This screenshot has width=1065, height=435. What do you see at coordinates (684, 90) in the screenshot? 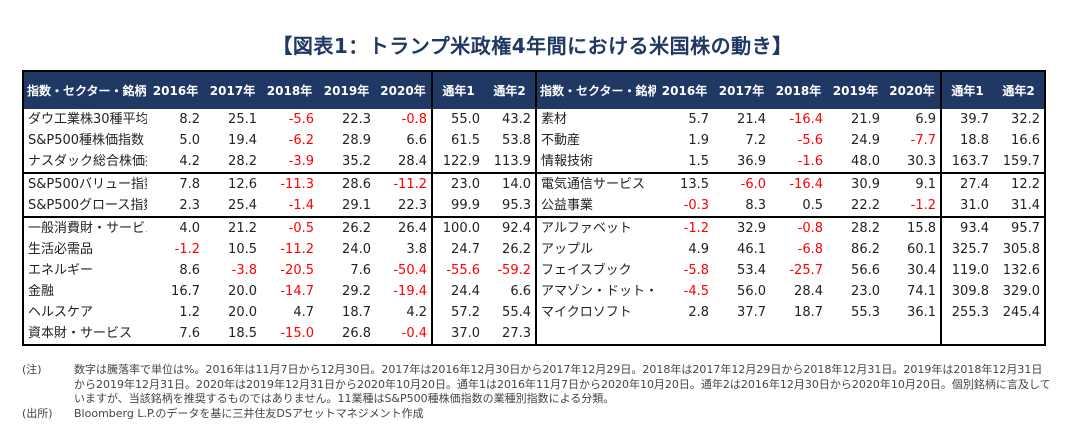
I see `header-cell: 2016年` at bounding box center [684, 90].